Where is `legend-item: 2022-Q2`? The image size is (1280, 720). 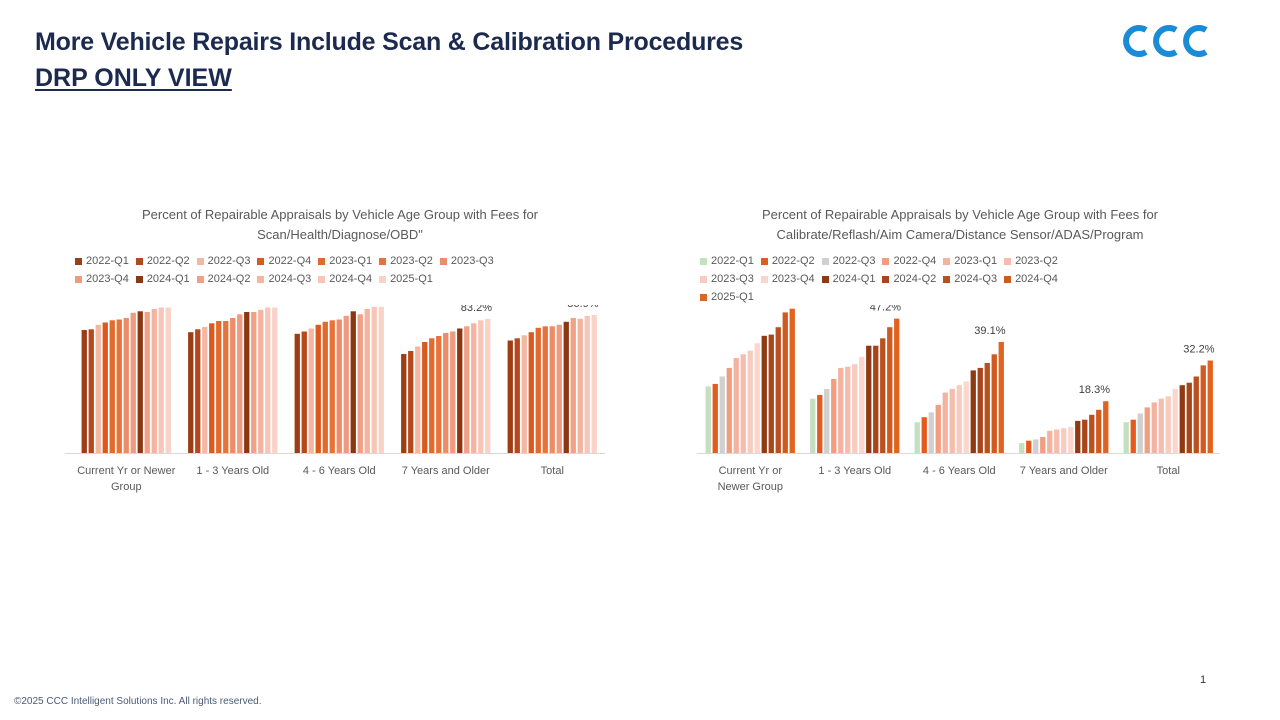 legend-item: 2022-Q2 is located at coordinates (162, 261).